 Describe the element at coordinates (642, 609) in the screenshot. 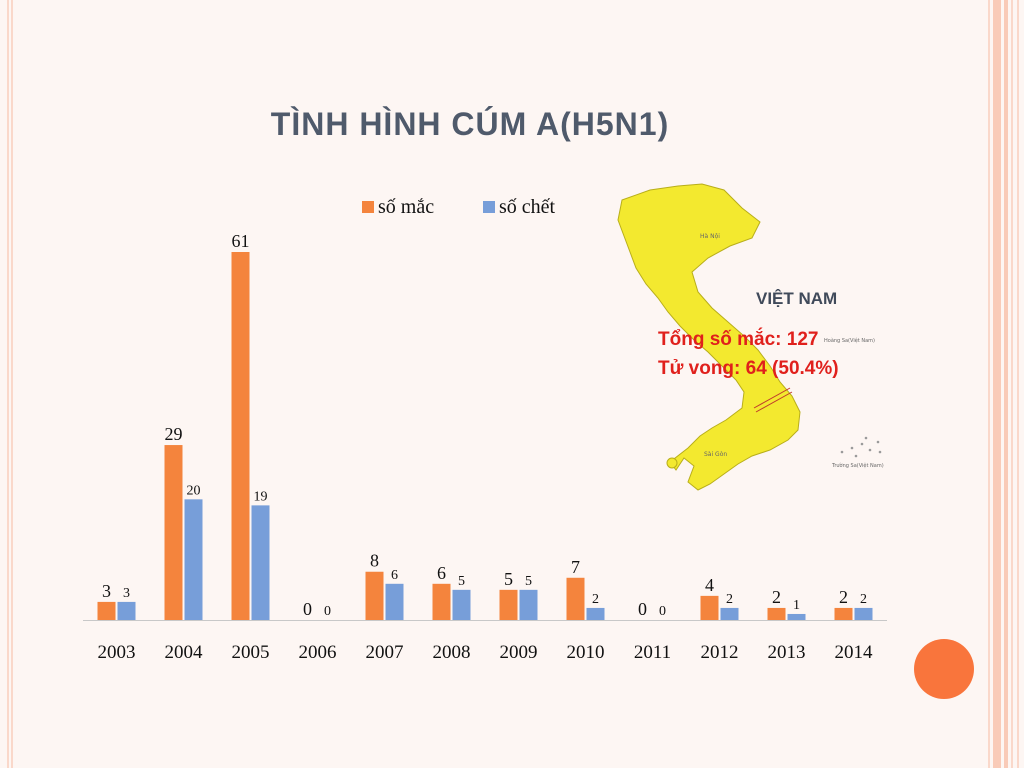

I see `data-label-cases-2011: 0` at that location.